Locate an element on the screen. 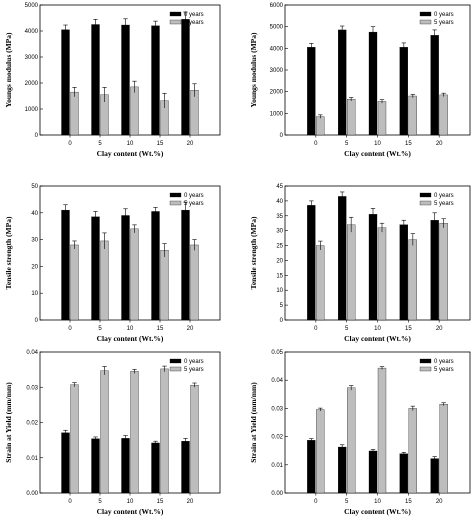 The width and height of the screenshot is (474, 518). x-tick-label: 0 is located at coordinates (70, 502).